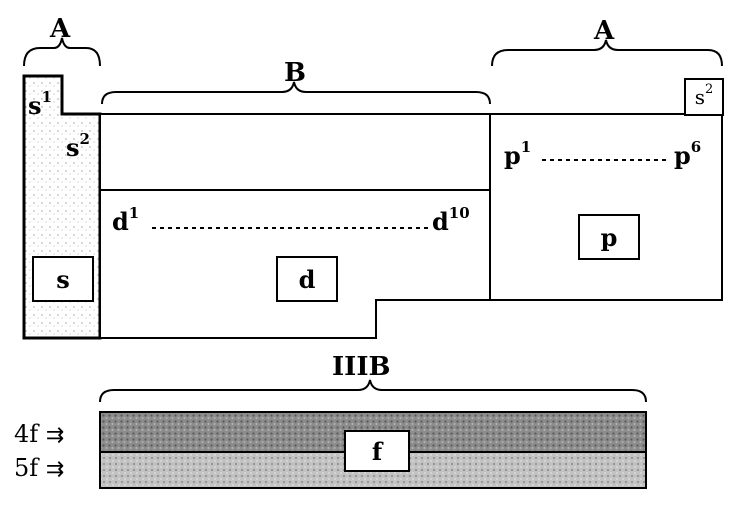 The height and width of the screenshot is (512, 741). Describe the element at coordinates (126, 220) in the screenshot. I see `d-series-start: d1` at that location.